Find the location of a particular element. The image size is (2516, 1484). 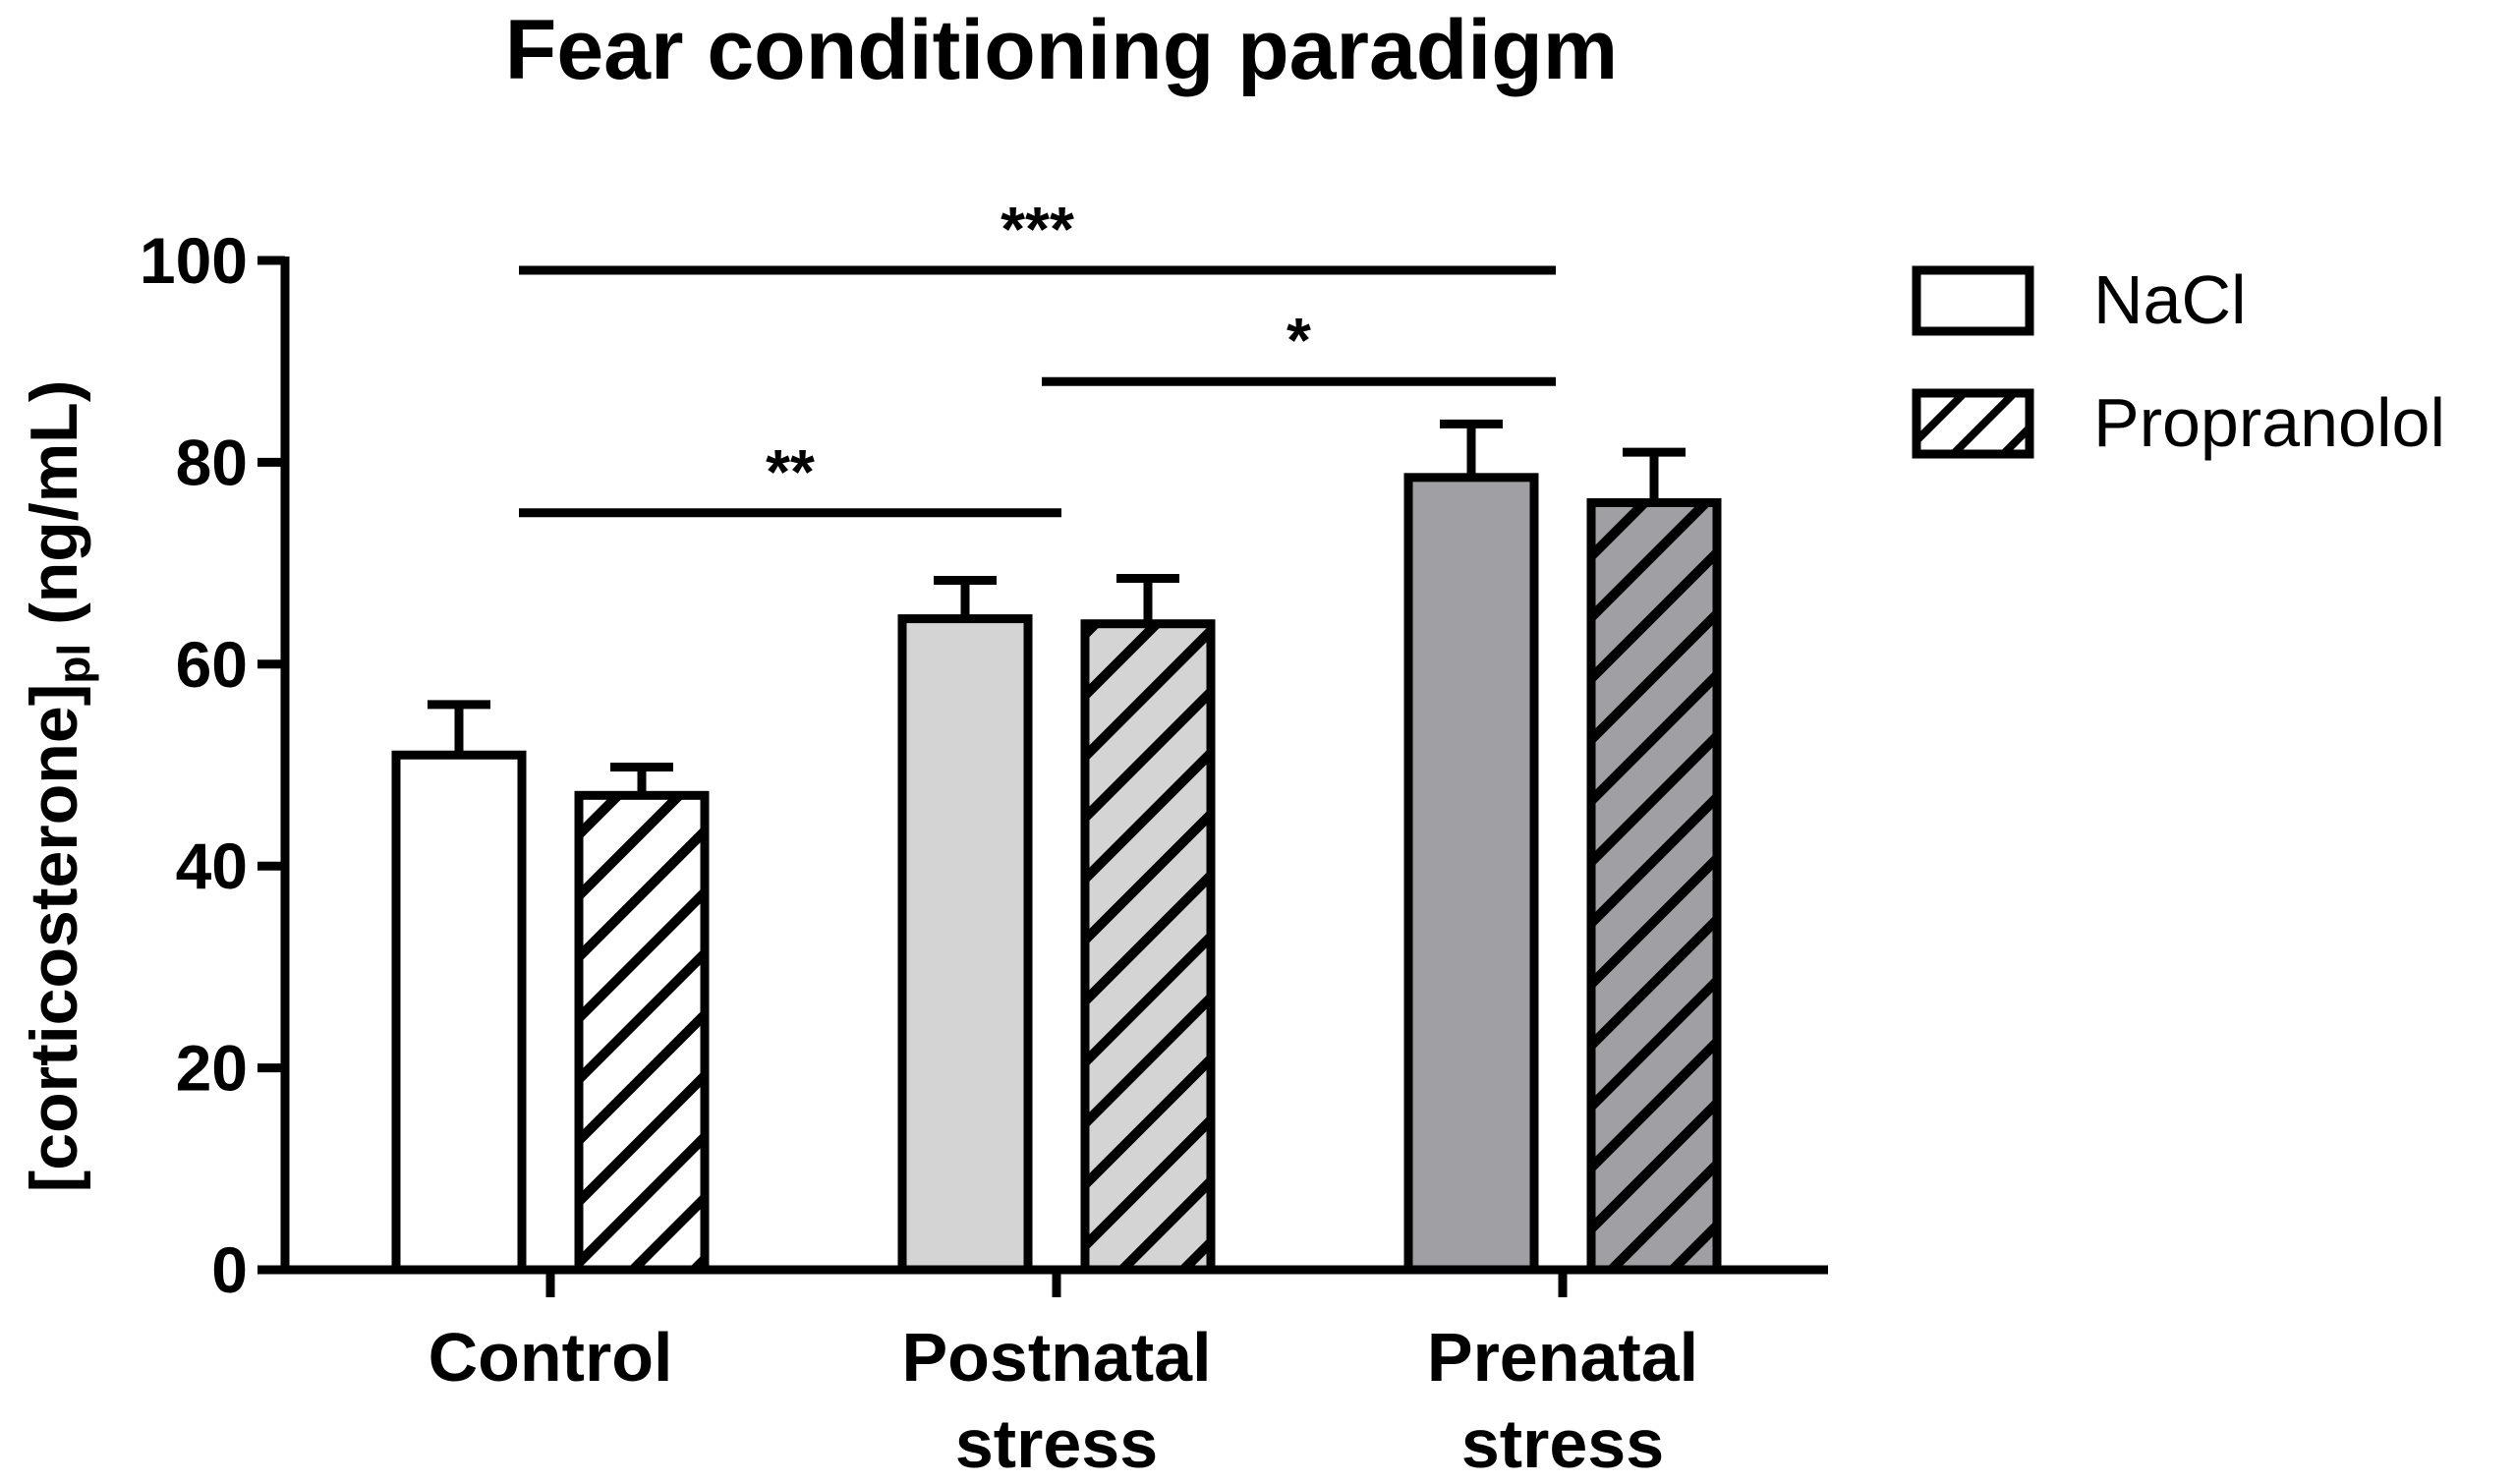

y-tick-label-20: 20 is located at coordinates (212, 1068).